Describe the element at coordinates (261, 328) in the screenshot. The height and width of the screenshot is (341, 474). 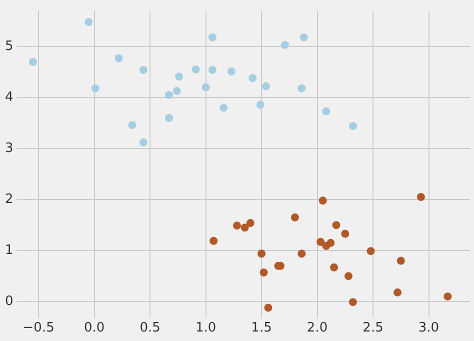
I see `x-tick-label: 1.5` at that location.